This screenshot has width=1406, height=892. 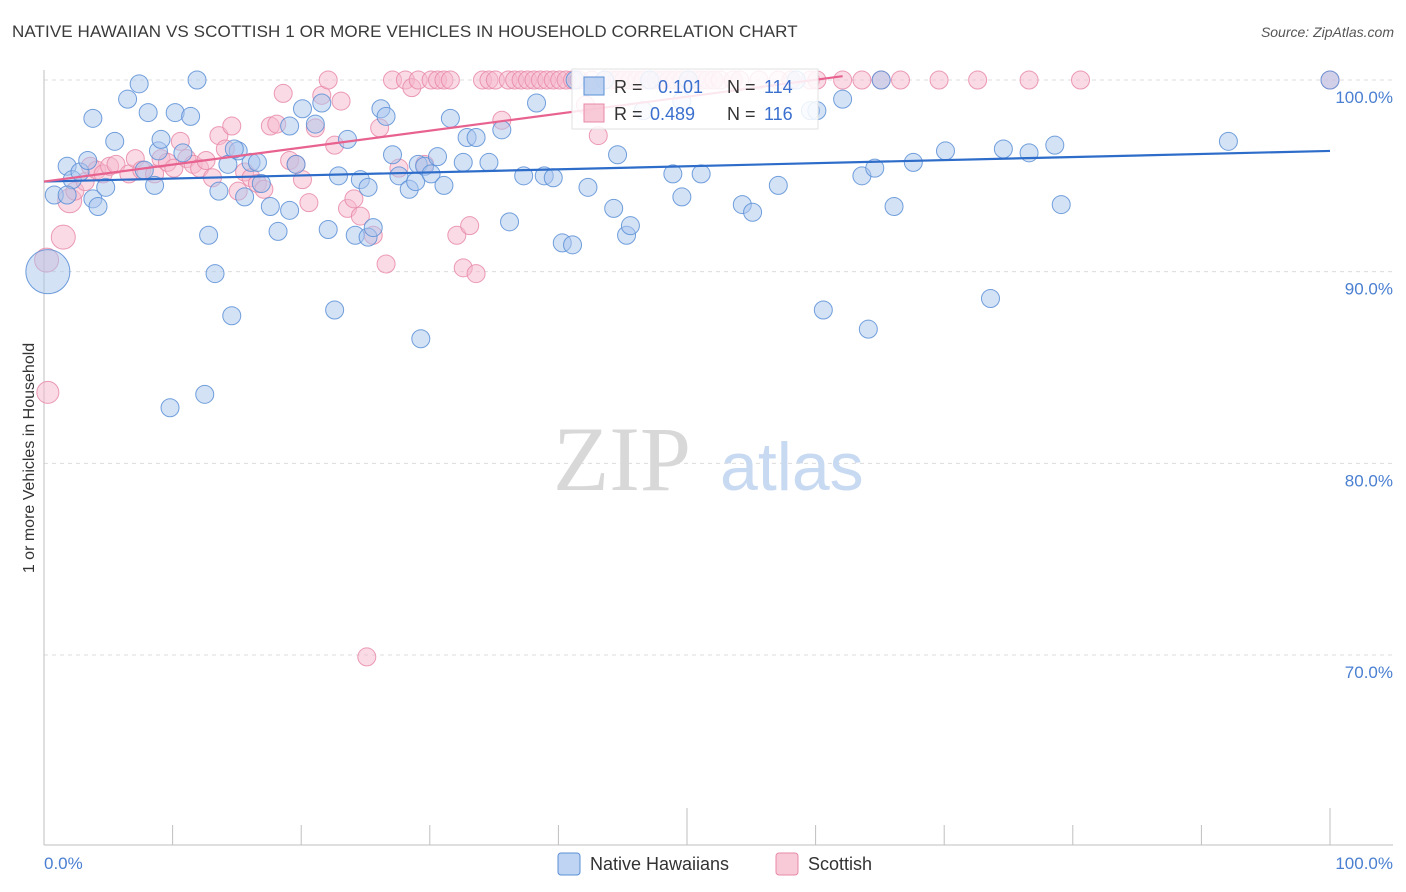 What do you see at coordinates (840, 864) in the screenshot?
I see `legend-label-scottish: Scottish` at bounding box center [840, 864].